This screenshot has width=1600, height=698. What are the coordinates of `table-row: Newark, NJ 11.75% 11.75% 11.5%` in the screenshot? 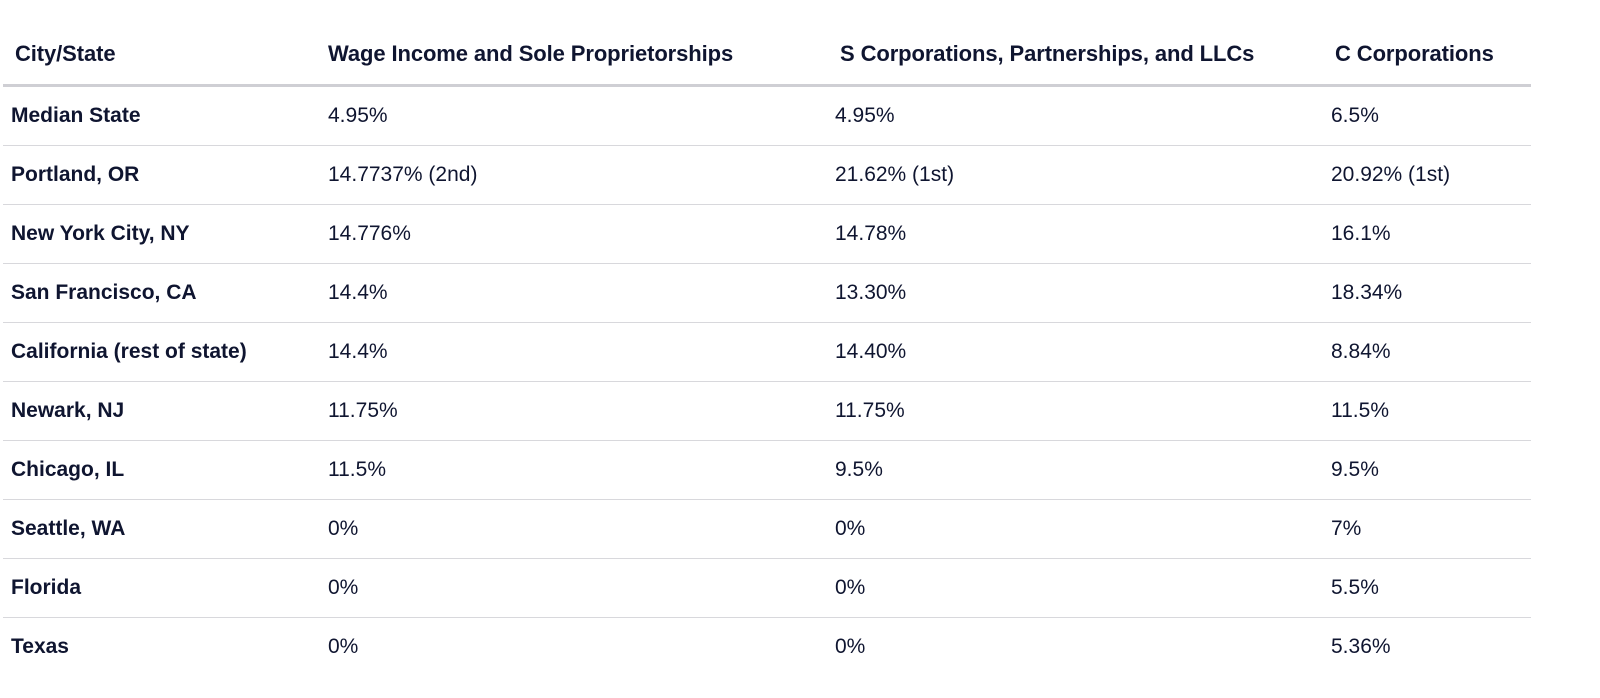 It's located at (767, 411).